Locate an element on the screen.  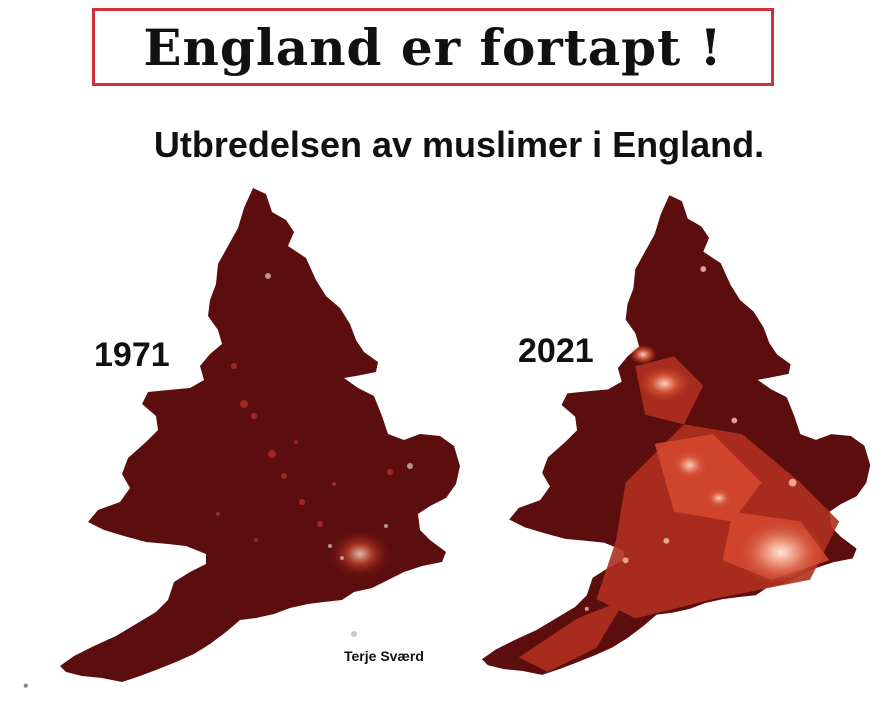
headline: England er fortapt ! is located at coordinates (433, 47).